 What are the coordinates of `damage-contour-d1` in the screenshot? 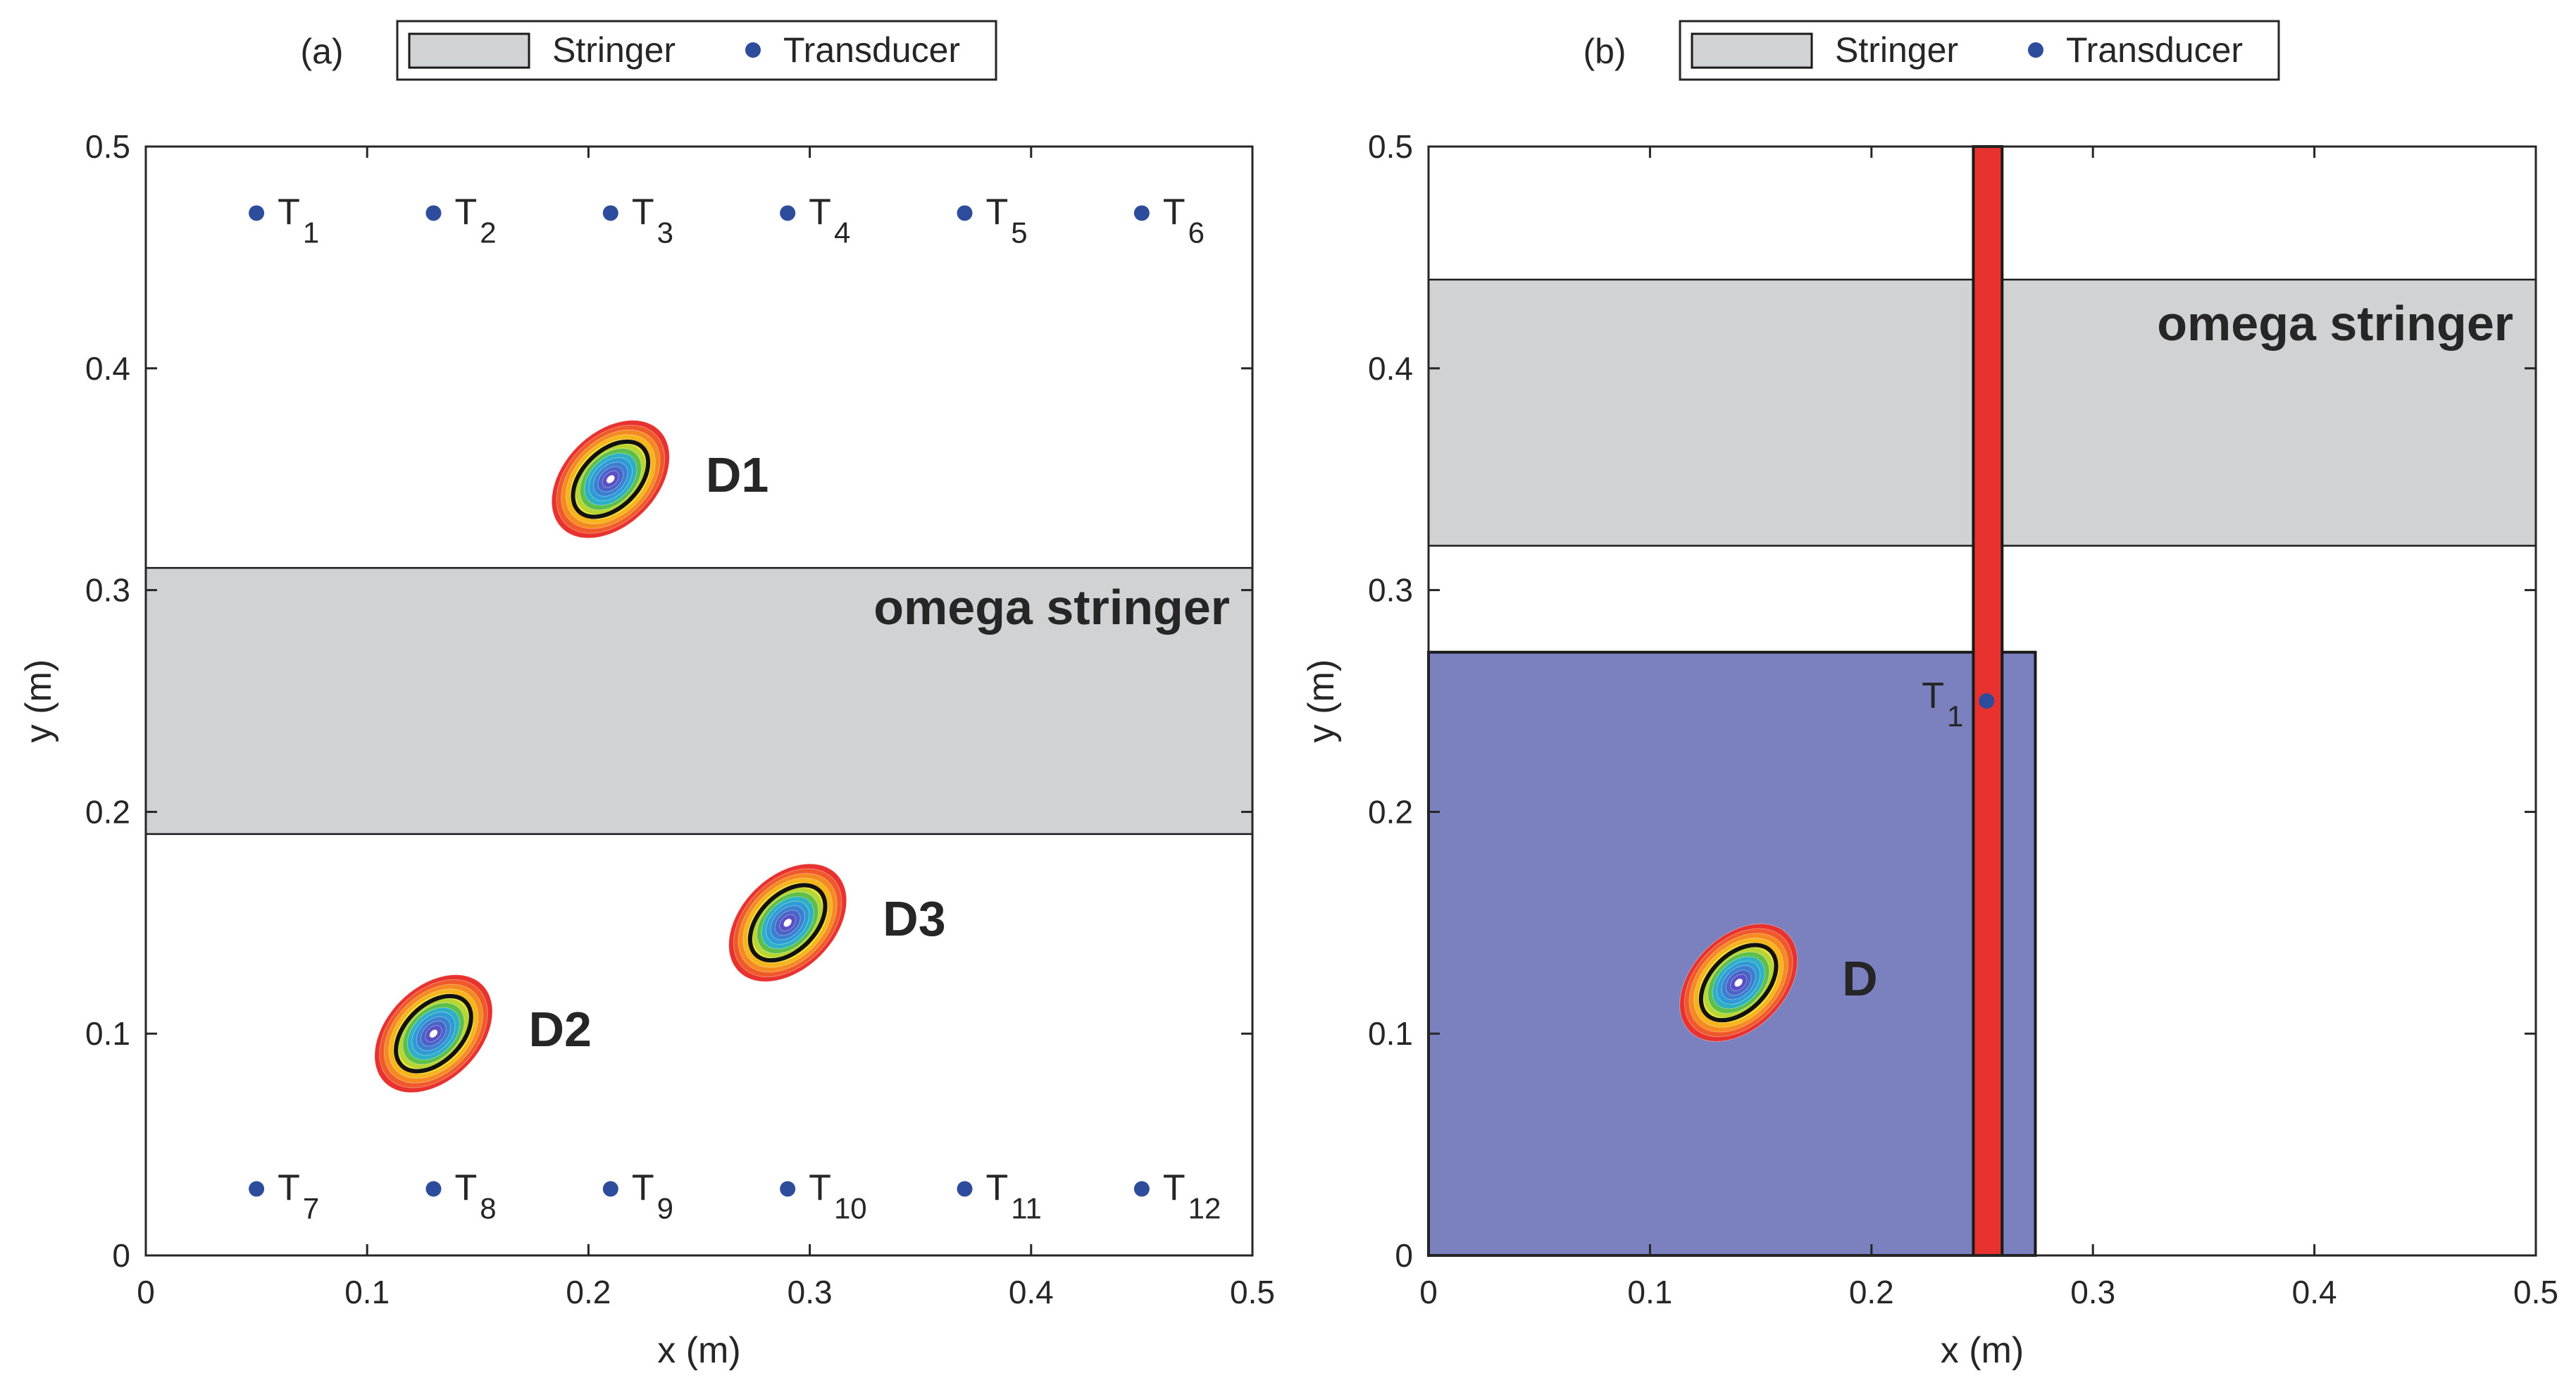 It's located at (610, 479).